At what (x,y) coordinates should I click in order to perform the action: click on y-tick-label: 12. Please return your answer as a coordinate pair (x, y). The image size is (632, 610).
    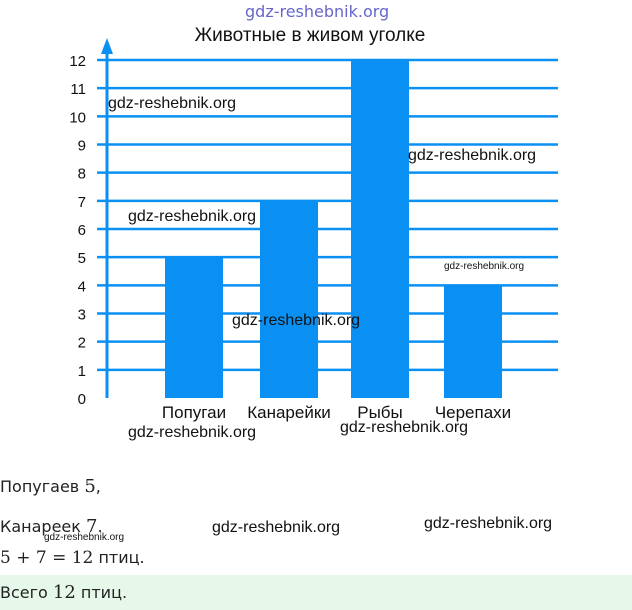
    Looking at the image, I should click on (77, 61).